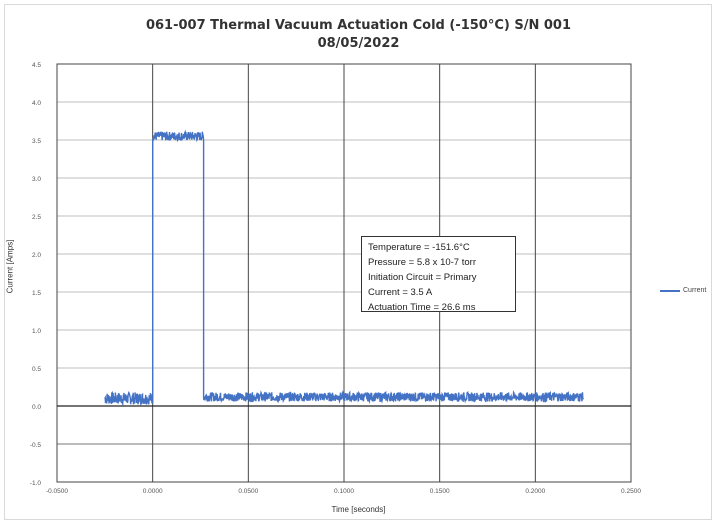 This screenshot has height=525, width=717. I want to click on chart-subtitle: 08/05/2022, so click(358, 43).